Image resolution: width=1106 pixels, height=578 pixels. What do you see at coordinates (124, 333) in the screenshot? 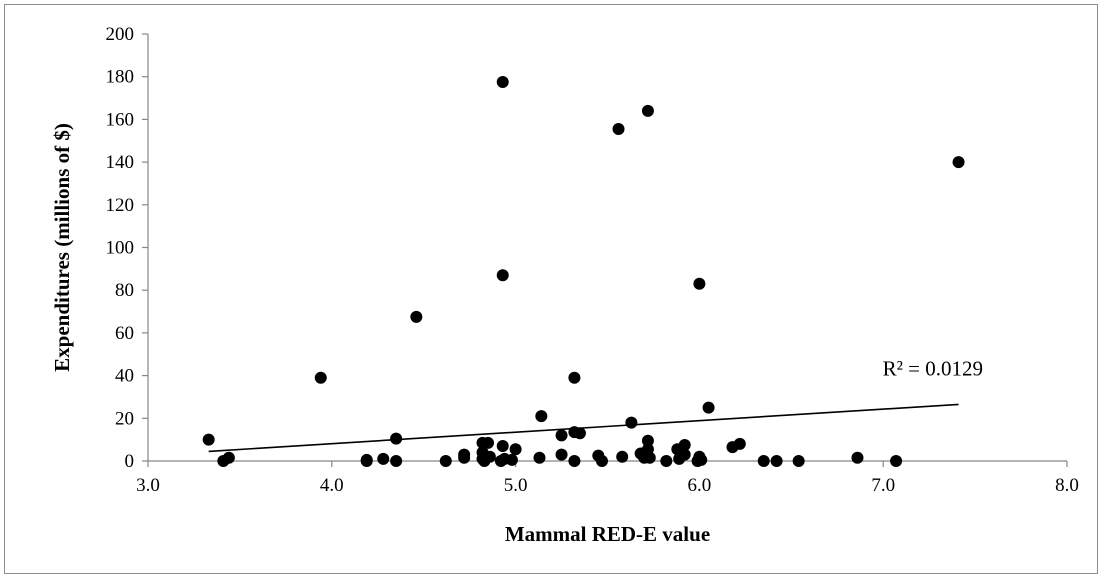
I see `y-tick-label: 60` at bounding box center [124, 333].